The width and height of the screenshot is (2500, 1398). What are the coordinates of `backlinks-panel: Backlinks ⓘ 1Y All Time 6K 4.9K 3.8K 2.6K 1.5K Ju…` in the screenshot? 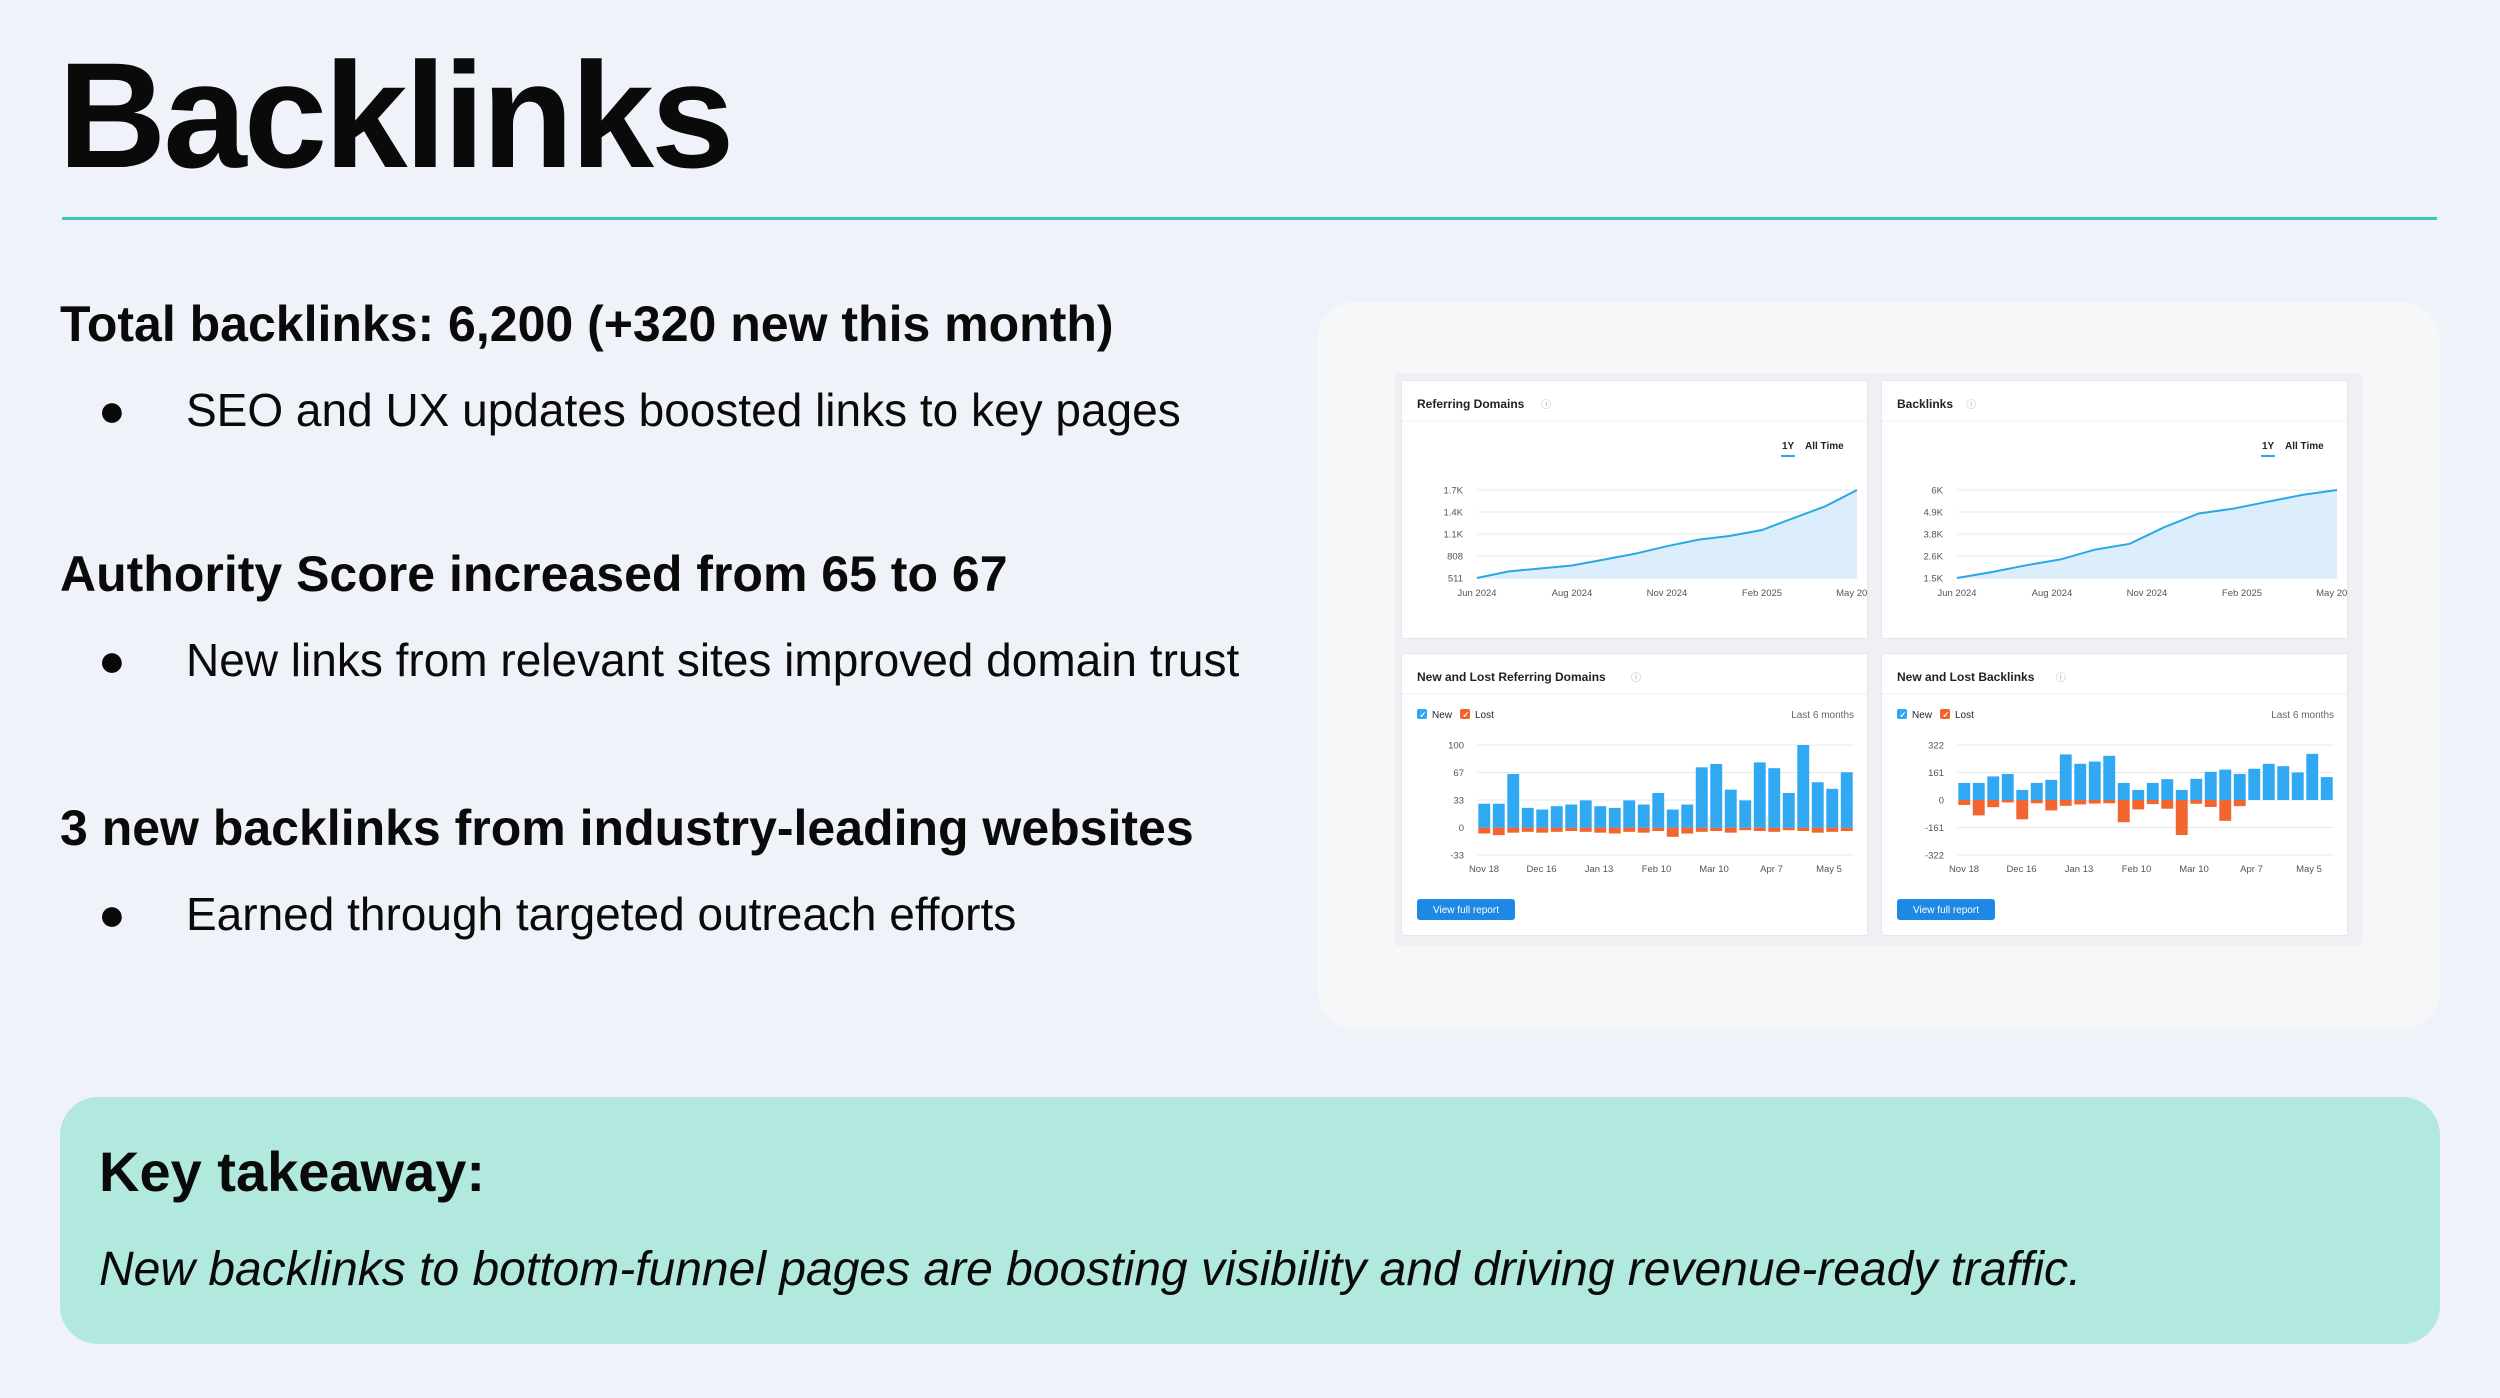 It's located at (2114, 509).